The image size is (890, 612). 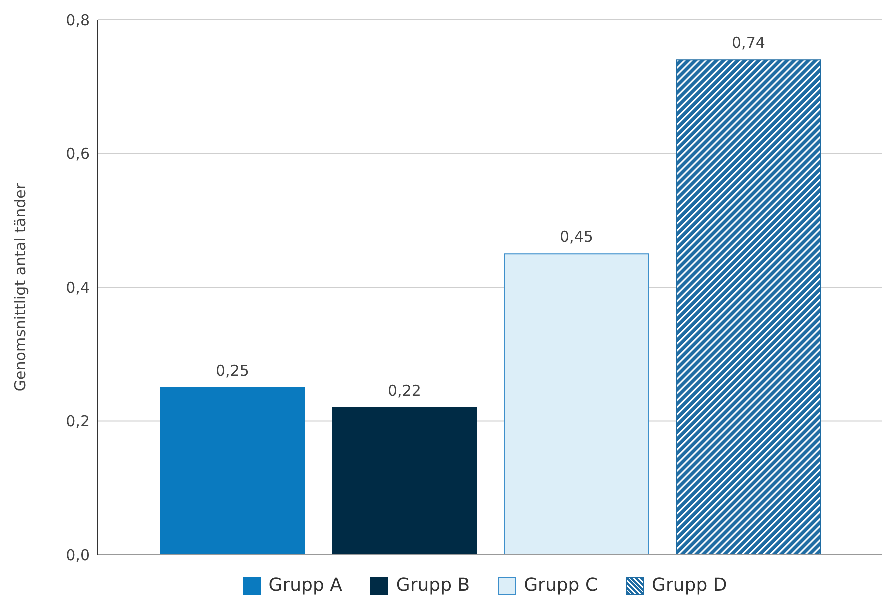 I want to click on y-tick-label: 0,0, so click(x=78, y=555).